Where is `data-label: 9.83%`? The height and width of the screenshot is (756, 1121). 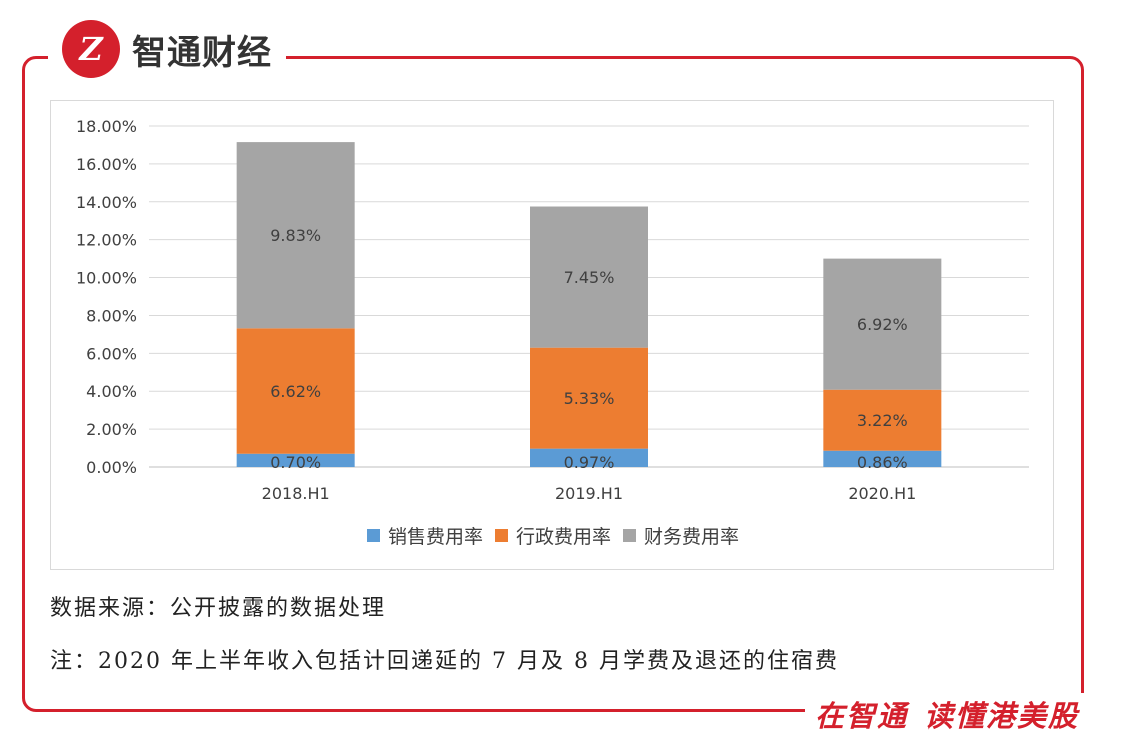 data-label: 9.83% is located at coordinates (295, 235).